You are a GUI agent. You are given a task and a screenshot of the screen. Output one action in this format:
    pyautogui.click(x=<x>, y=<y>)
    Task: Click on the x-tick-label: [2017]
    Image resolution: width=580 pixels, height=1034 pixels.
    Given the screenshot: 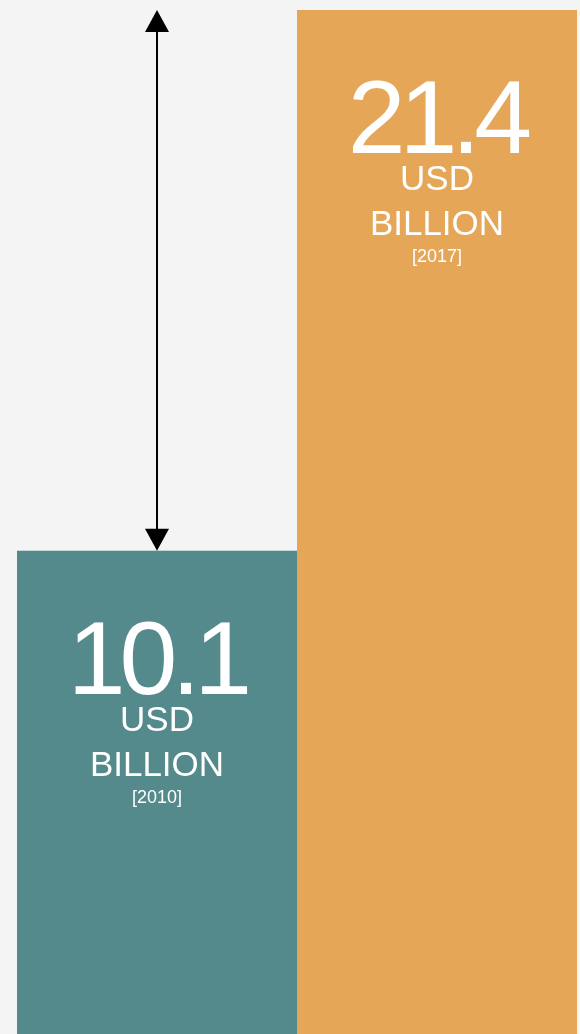 What is the action you would take?
    pyautogui.click(x=437, y=256)
    